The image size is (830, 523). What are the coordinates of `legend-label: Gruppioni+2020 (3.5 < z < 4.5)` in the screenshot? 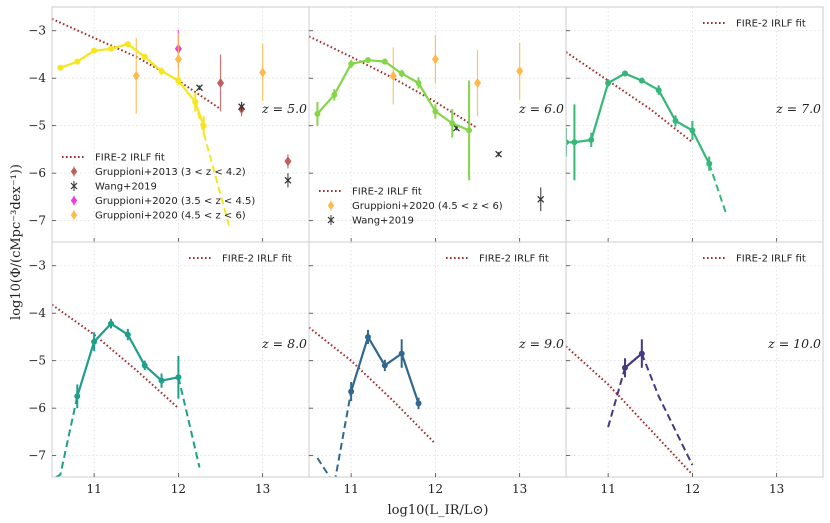 It's located at (175, 201).